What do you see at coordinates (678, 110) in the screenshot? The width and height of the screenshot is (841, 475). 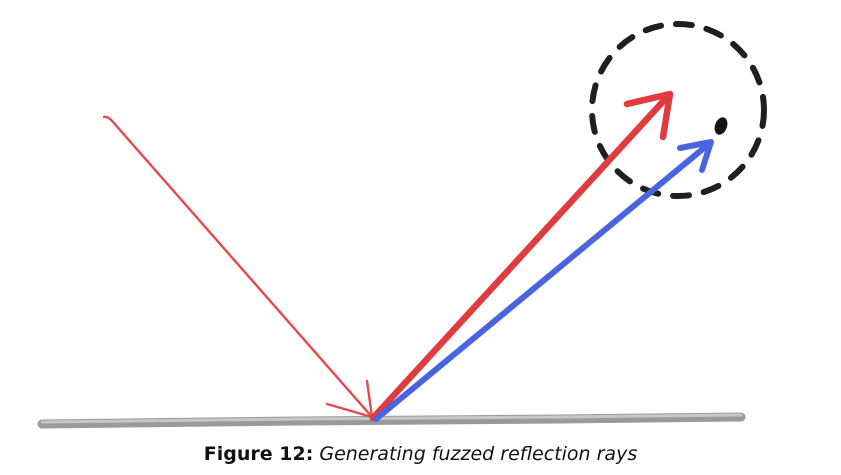 I see `fuzz-sphere` at bounding box center [678, 110].